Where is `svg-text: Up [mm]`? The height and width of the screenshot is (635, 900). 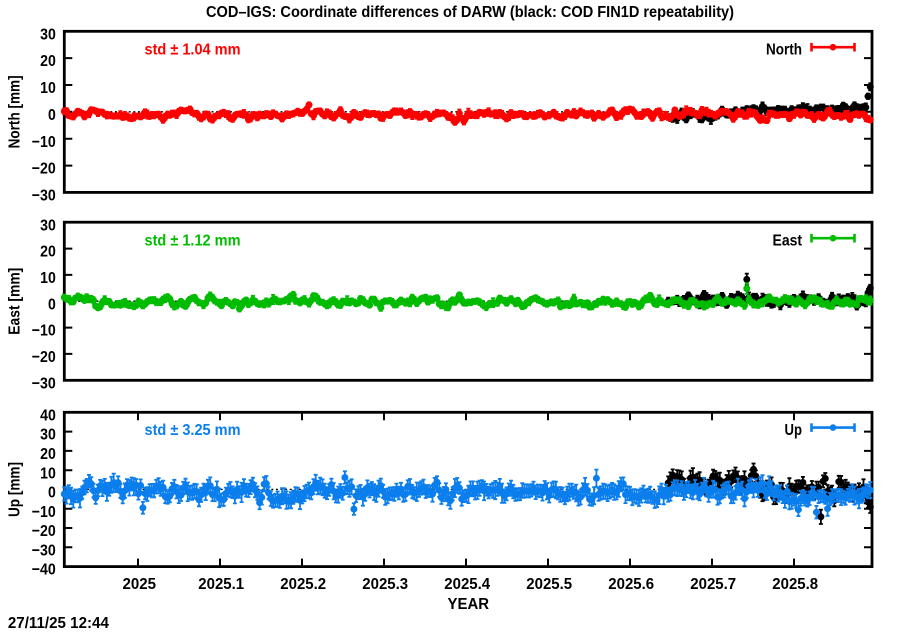
svg-text: Up [mm] is located at coordinates (15, 489).